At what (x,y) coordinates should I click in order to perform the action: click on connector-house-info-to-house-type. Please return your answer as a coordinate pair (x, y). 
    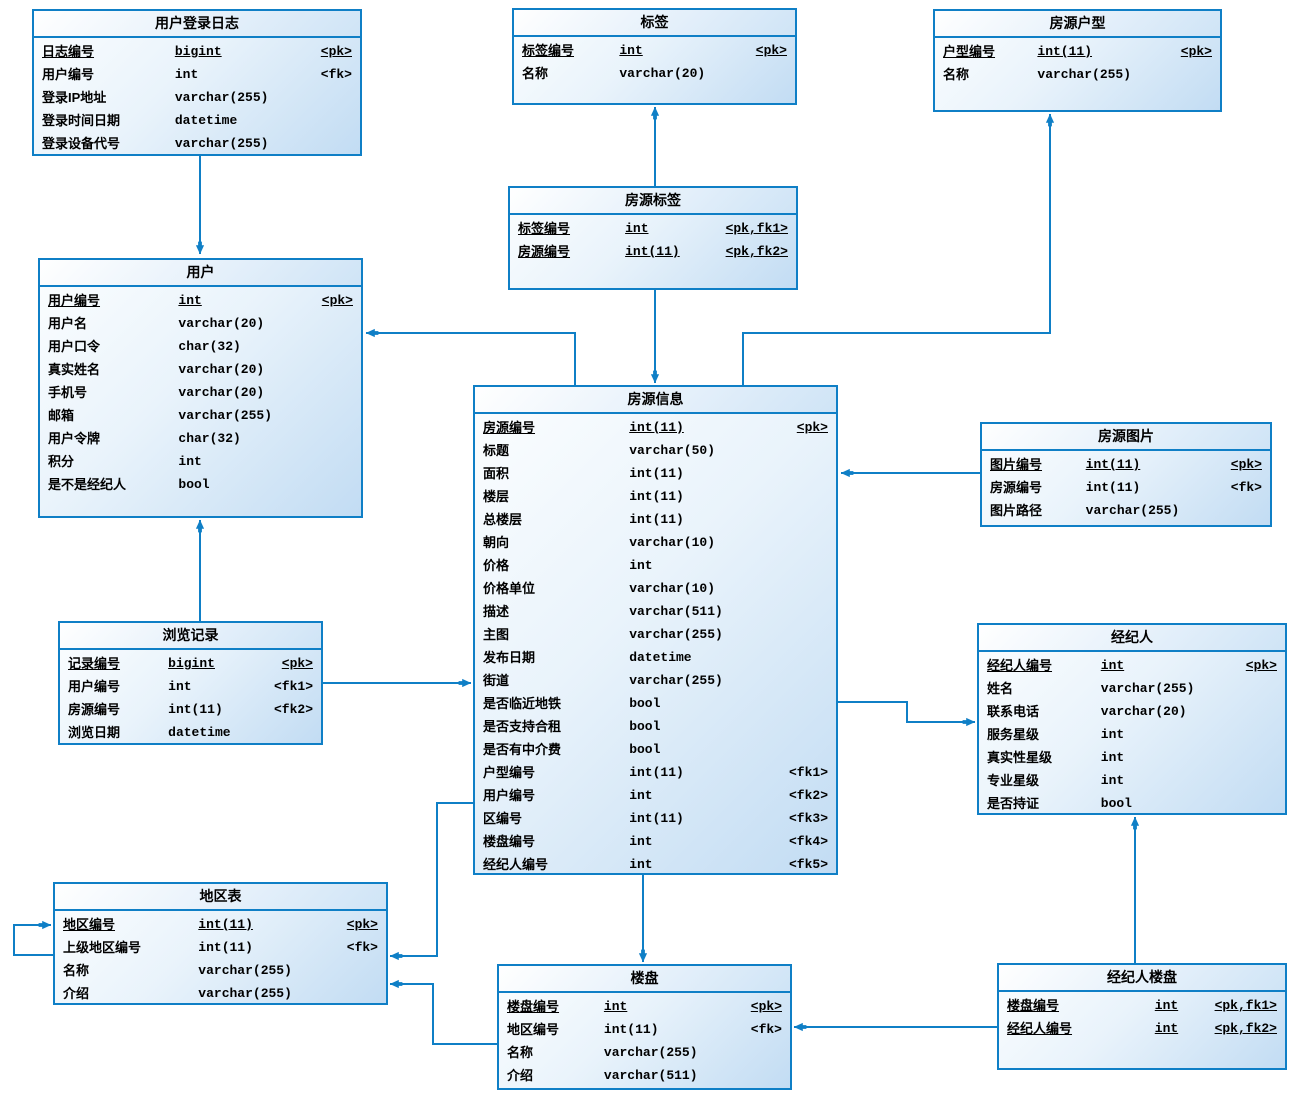
    Looking at the image, I should click on (898, 249).